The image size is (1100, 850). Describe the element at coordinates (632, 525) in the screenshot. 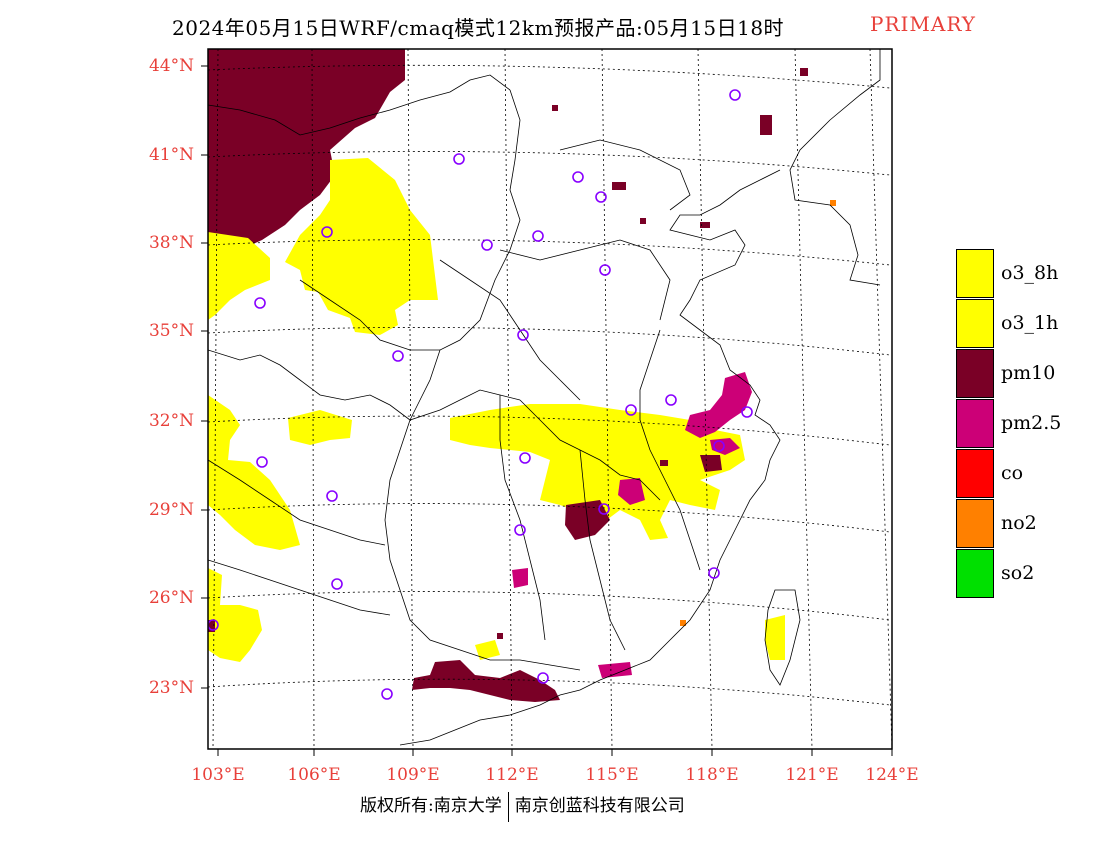

I see `pm-region-yangtze` at that location.